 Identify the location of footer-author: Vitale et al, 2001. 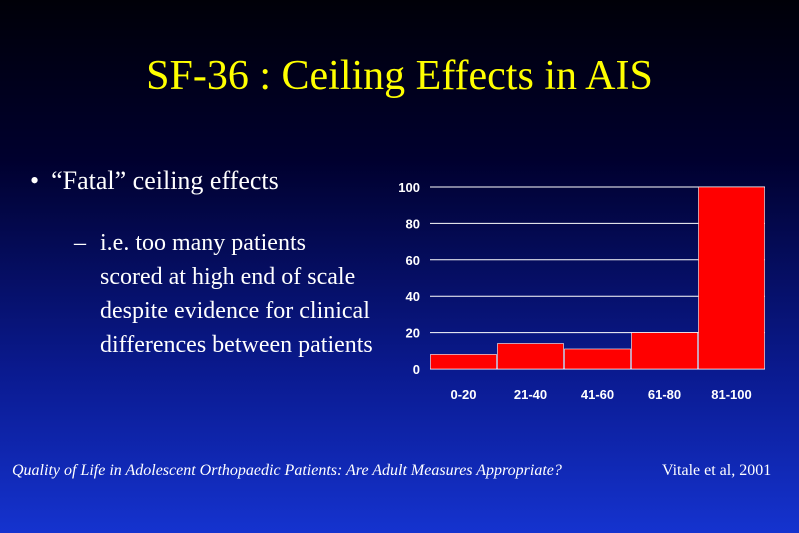
(717, 470).